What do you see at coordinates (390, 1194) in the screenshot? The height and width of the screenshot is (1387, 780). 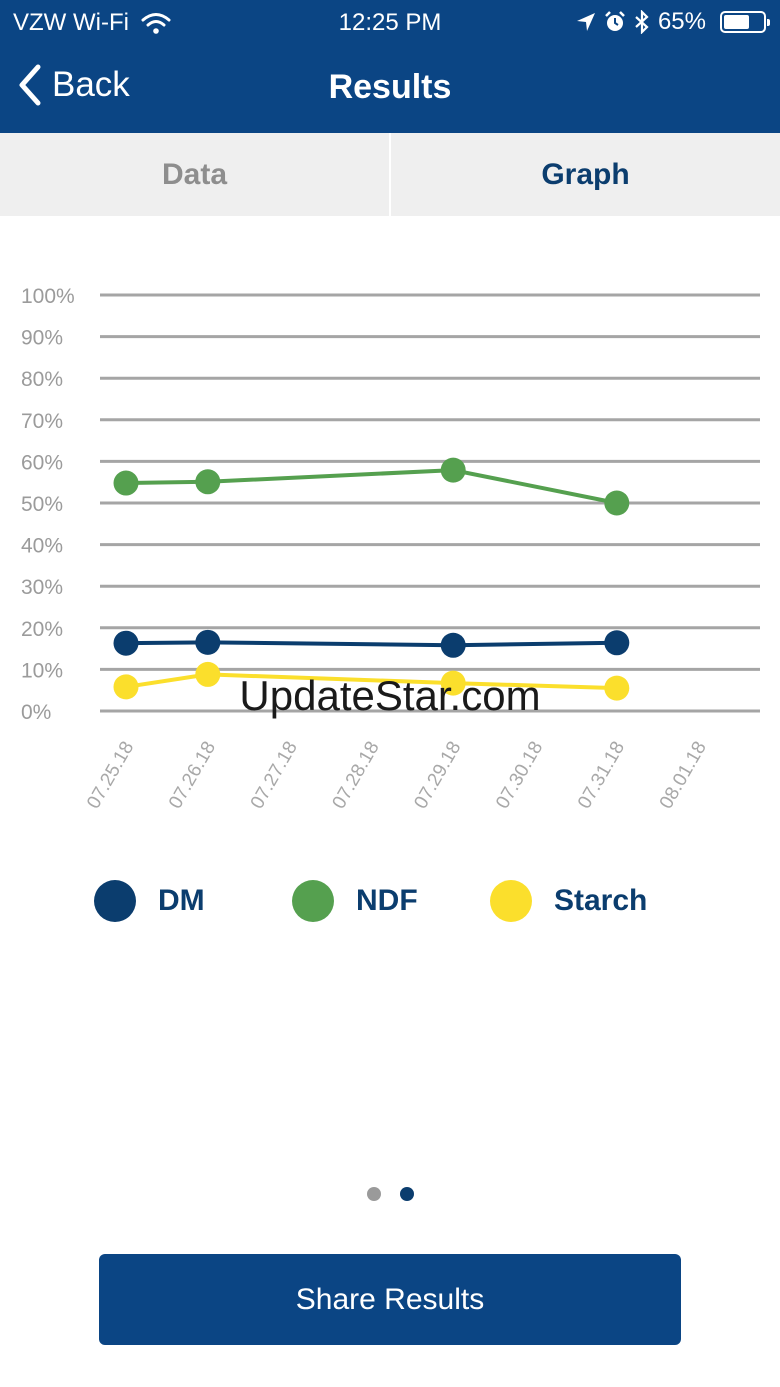 I see `page-indicator` at bounding box center [390, 1194].